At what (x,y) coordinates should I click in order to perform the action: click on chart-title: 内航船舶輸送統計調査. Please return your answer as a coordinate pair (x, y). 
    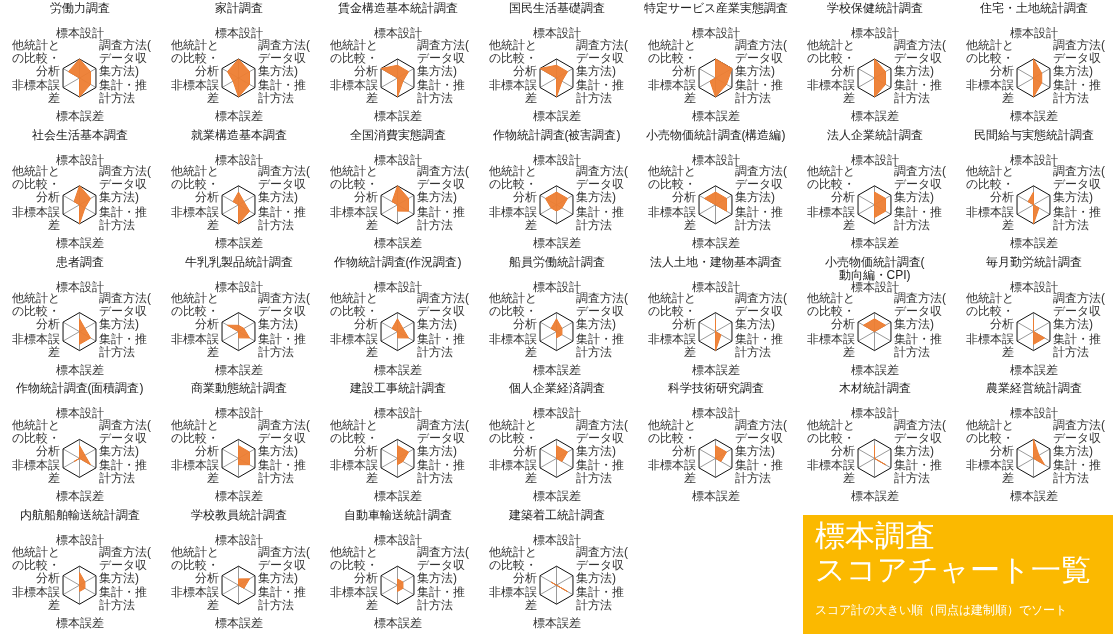
    Looking at the image, I should click on (79, 515).